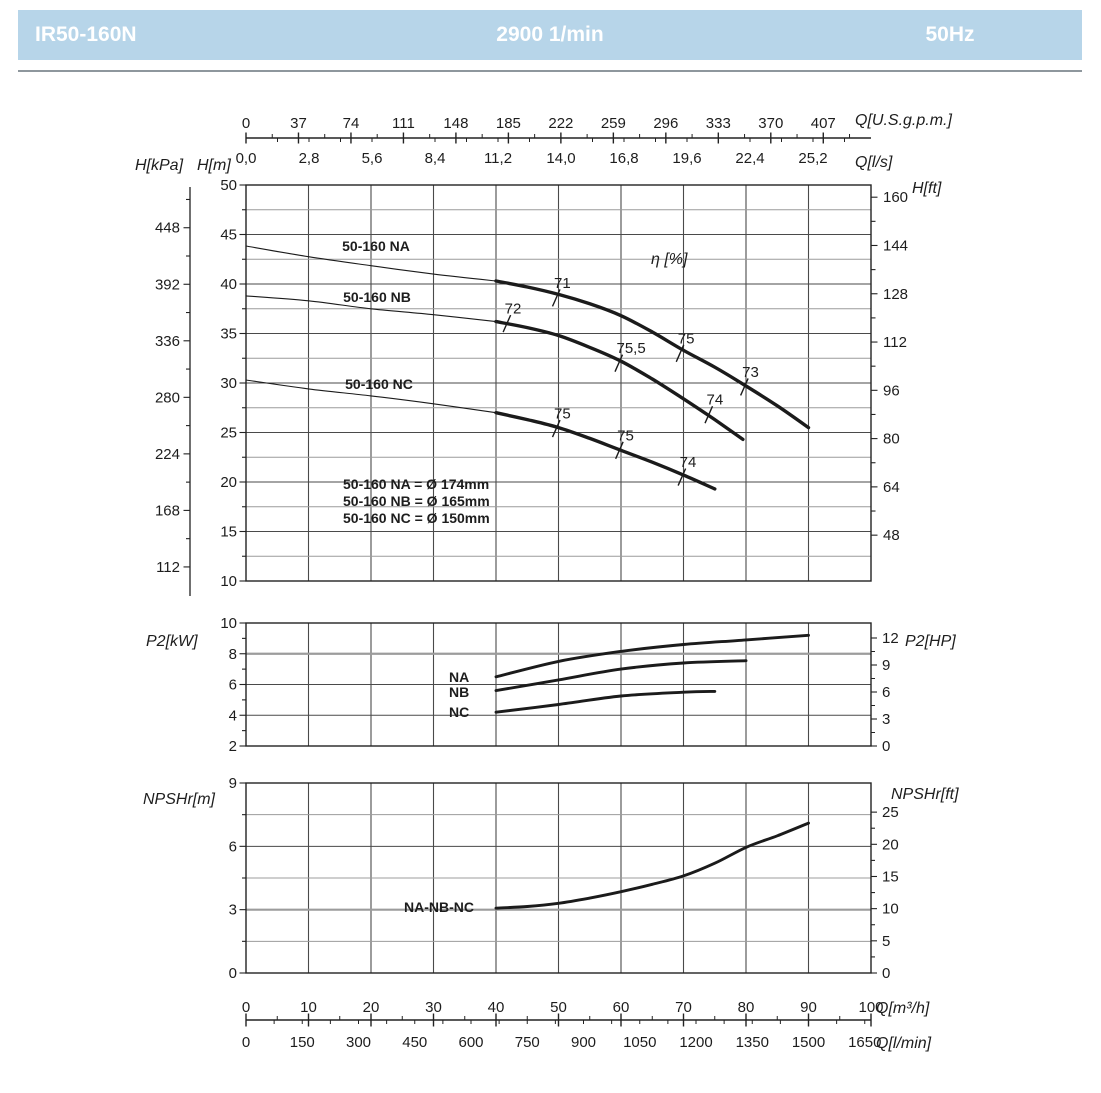 The image size is (1101, 1093). I want to click on npshrm-tick-label: 3, so click(233, 910).